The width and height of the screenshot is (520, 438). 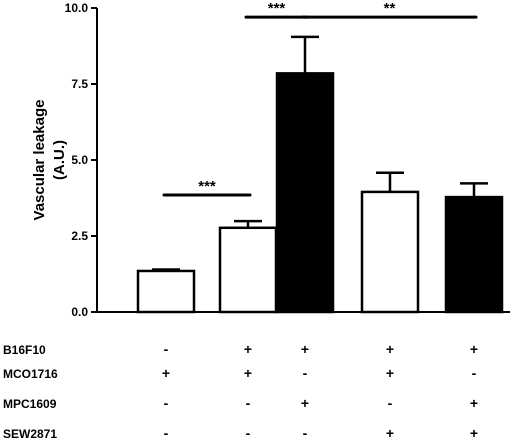 I want to click on y-tick-label: 0.0, so click(x=79, y=312).